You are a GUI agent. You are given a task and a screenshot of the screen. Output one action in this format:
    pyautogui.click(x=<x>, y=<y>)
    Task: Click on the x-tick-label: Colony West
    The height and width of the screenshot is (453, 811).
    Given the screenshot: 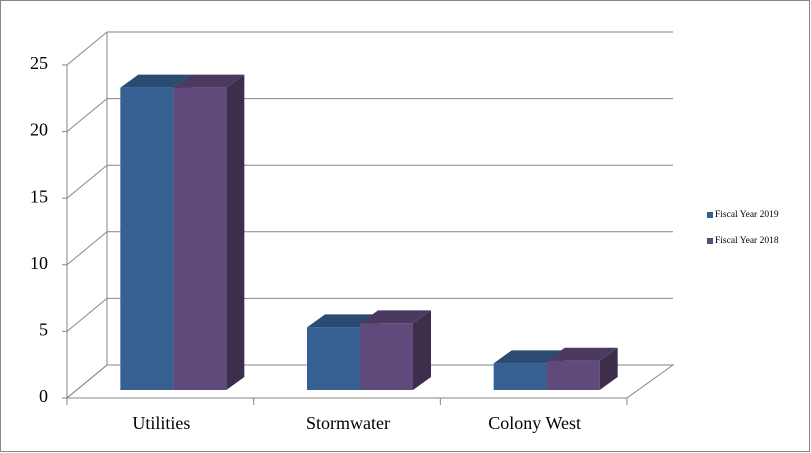 What is the action you would take?
    pyautogui.click(x=534, y=423)
    